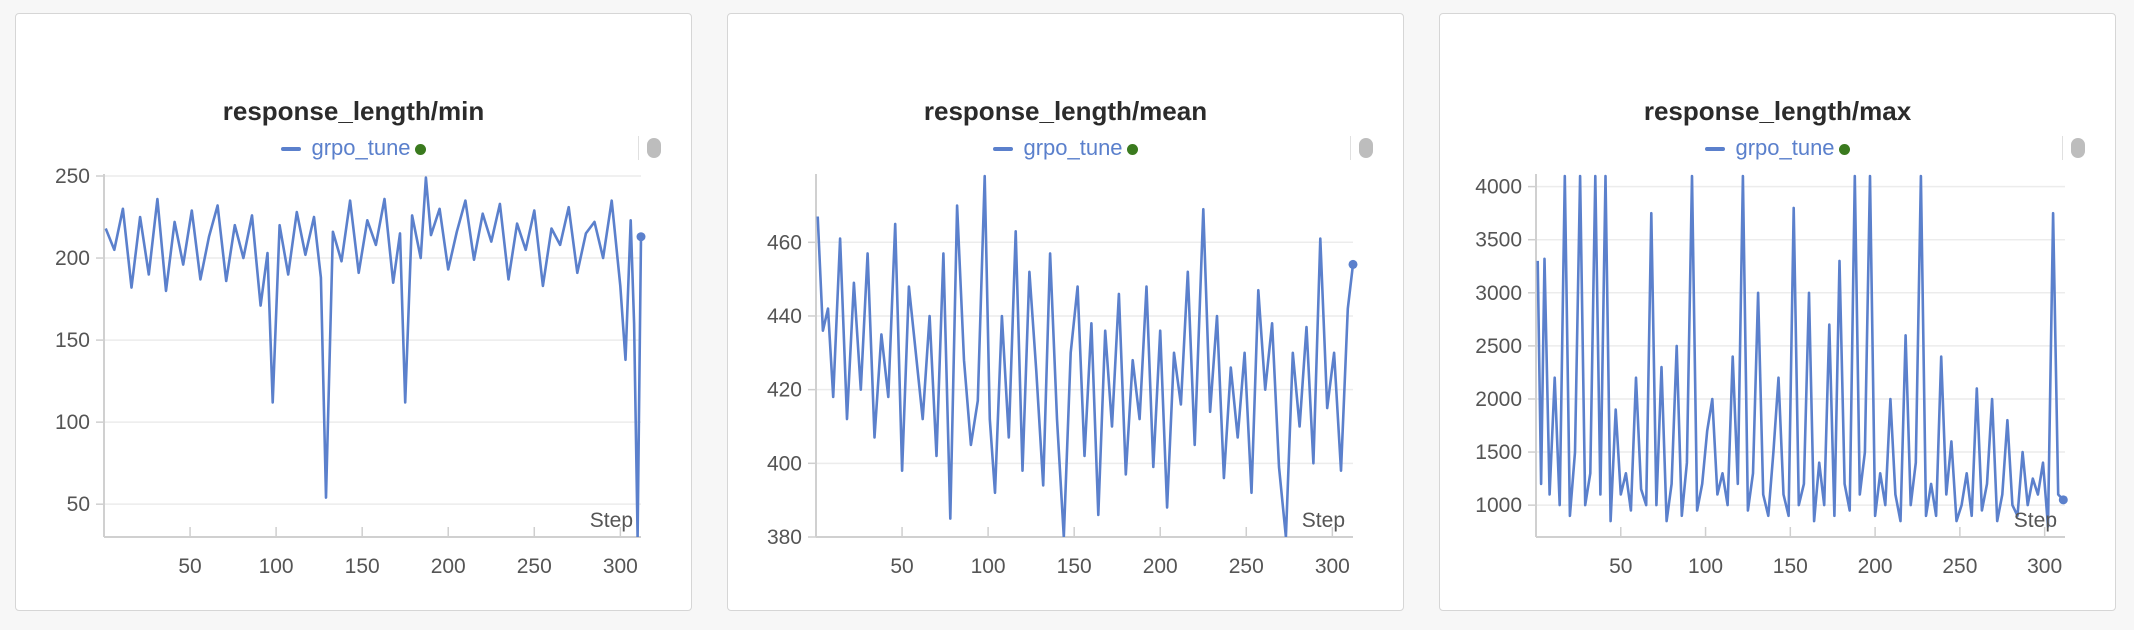 This screenshot has height=630, width=2134. I want to click on y-tick-label: 2500, so click(1498, 346).